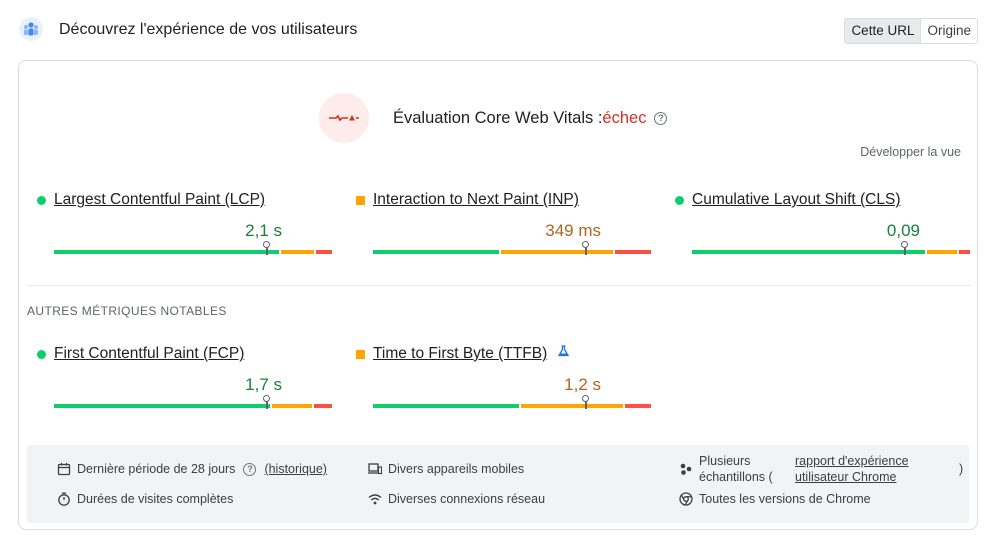 The height and width of the screenshot is (540, 990). I want to click on metric-value: 0,09, so click(903, 230).